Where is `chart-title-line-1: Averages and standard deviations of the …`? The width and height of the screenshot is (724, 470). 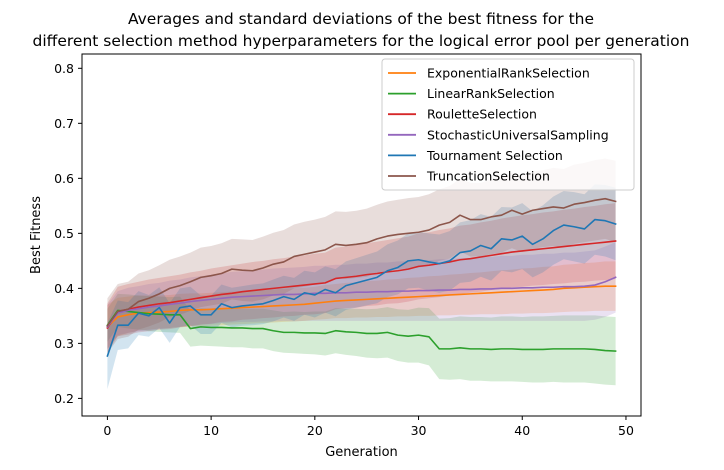
chart-title-line-1: Averages and standard deviations of the … is located at coordinates (361, 19).